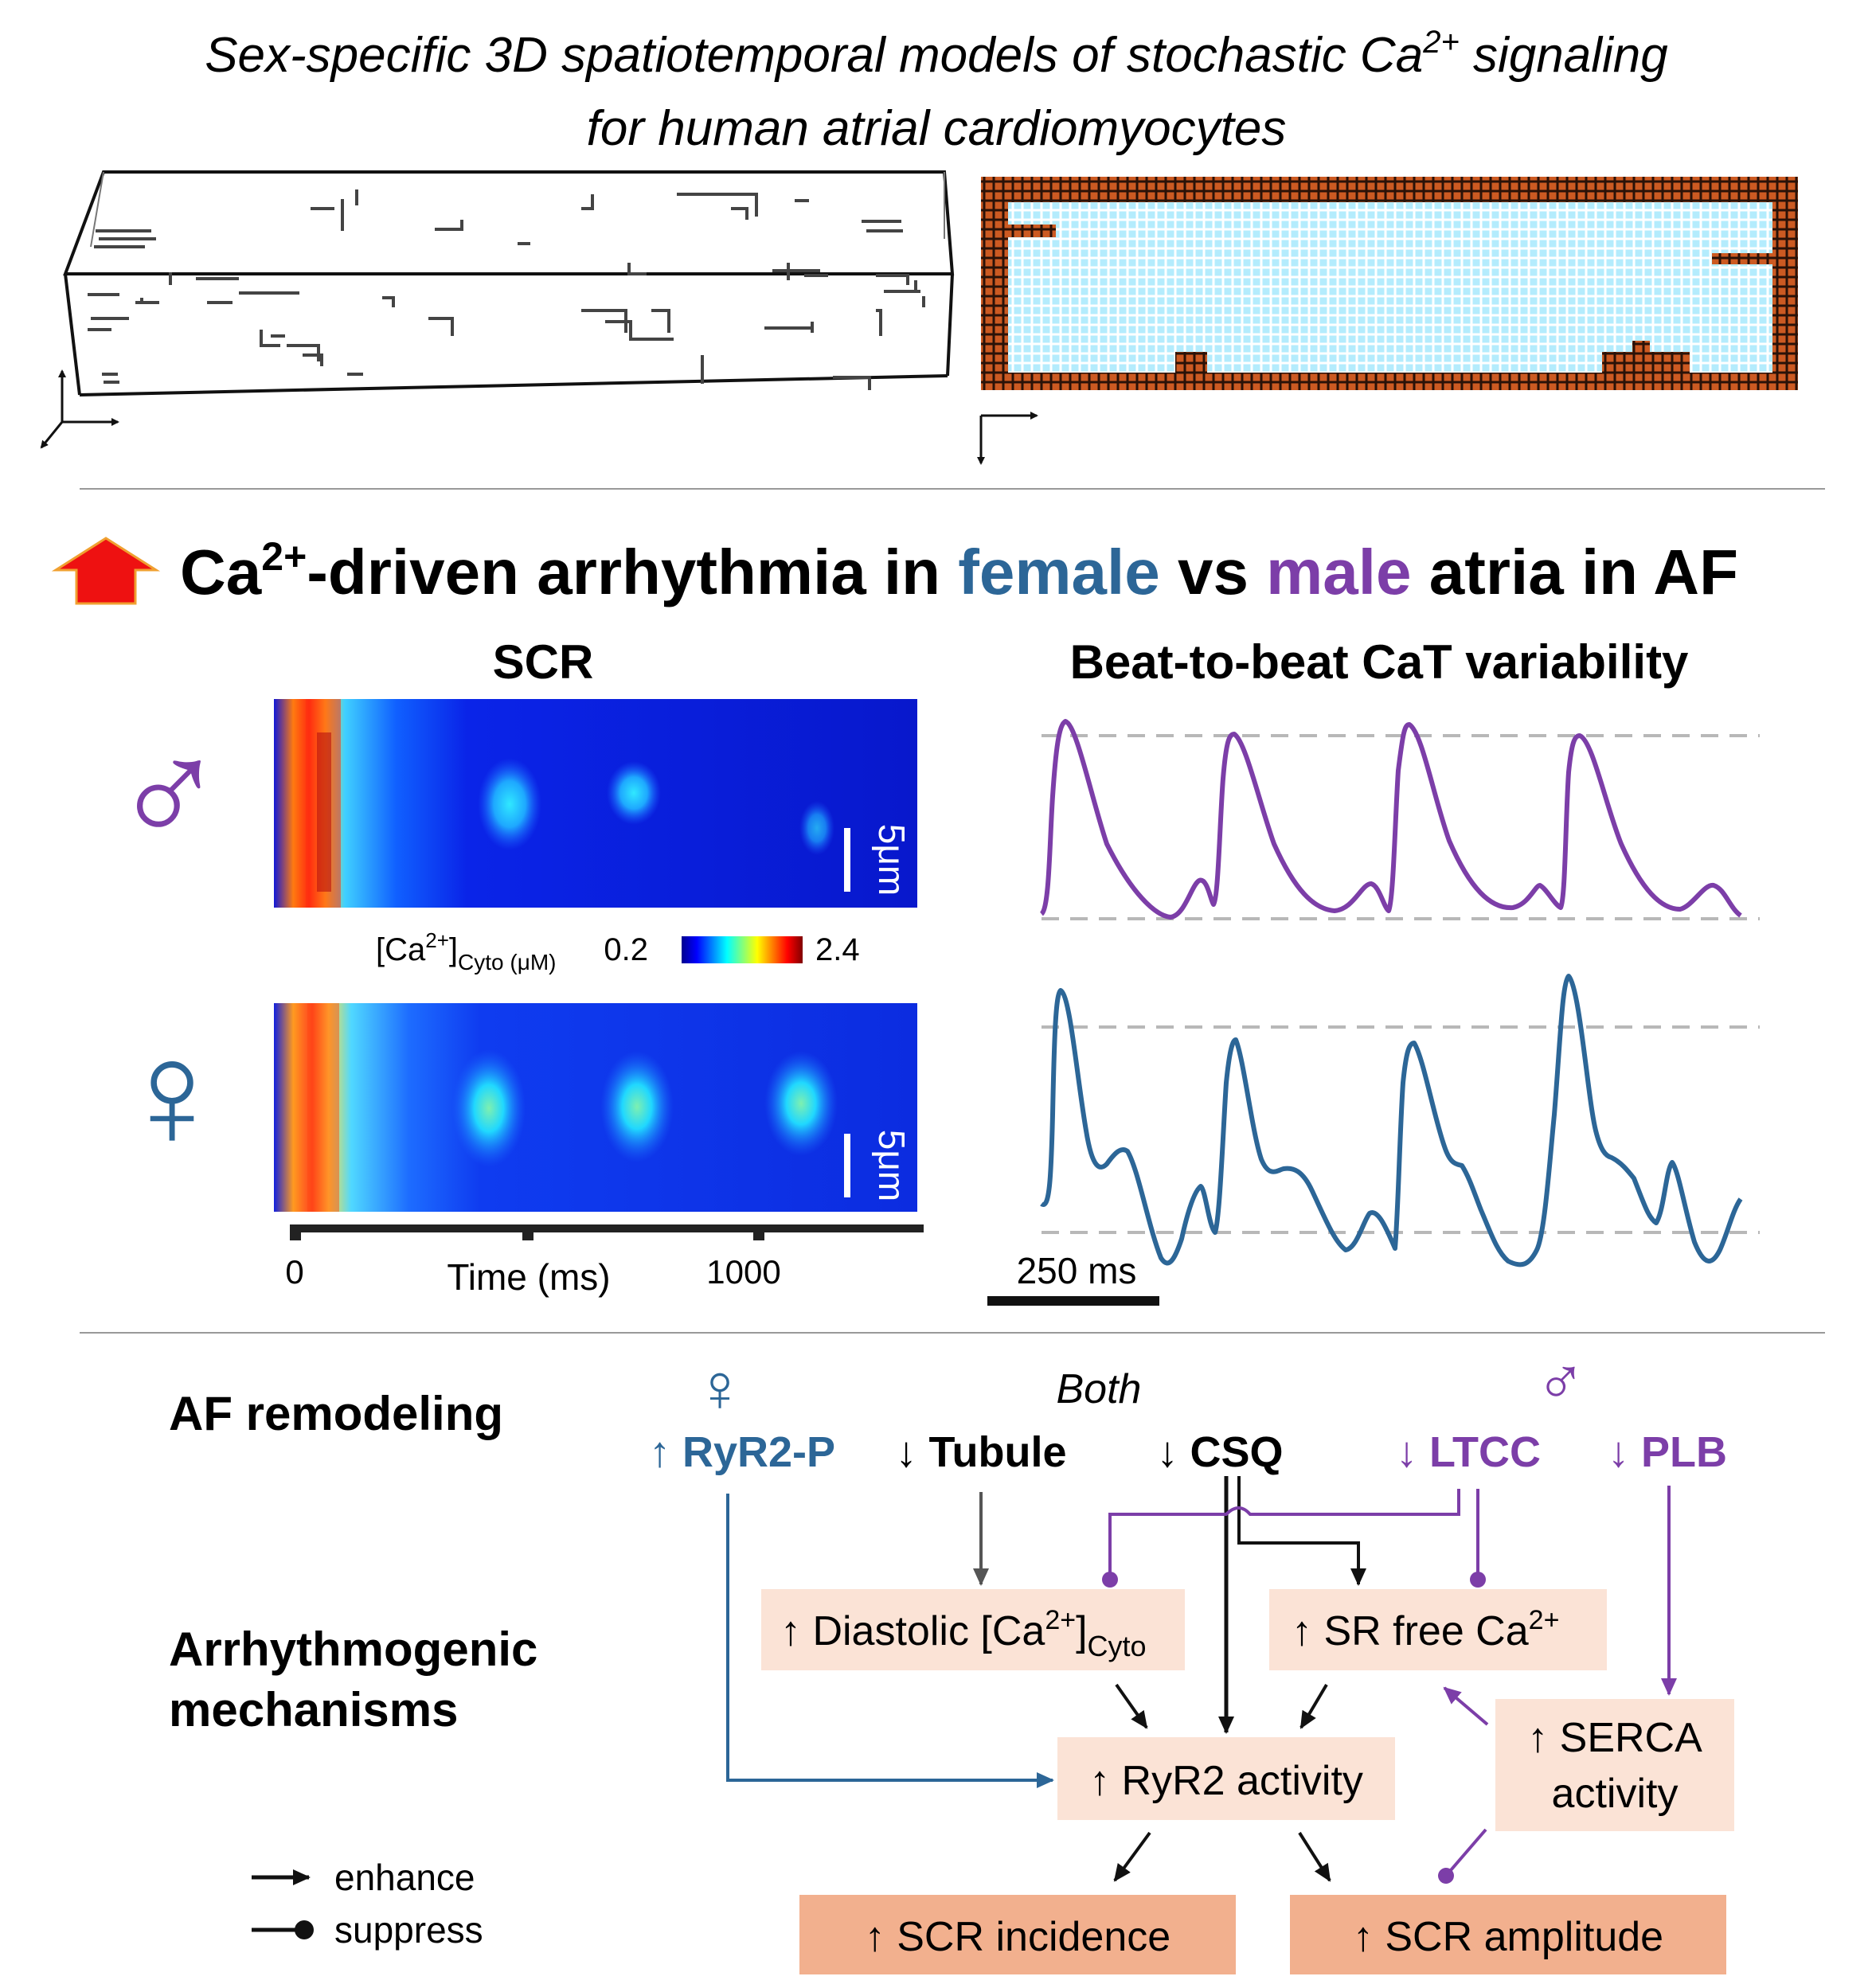 The image size is (1872, 1988). I want to click on axes-2d-icon, so click(1007, 438).